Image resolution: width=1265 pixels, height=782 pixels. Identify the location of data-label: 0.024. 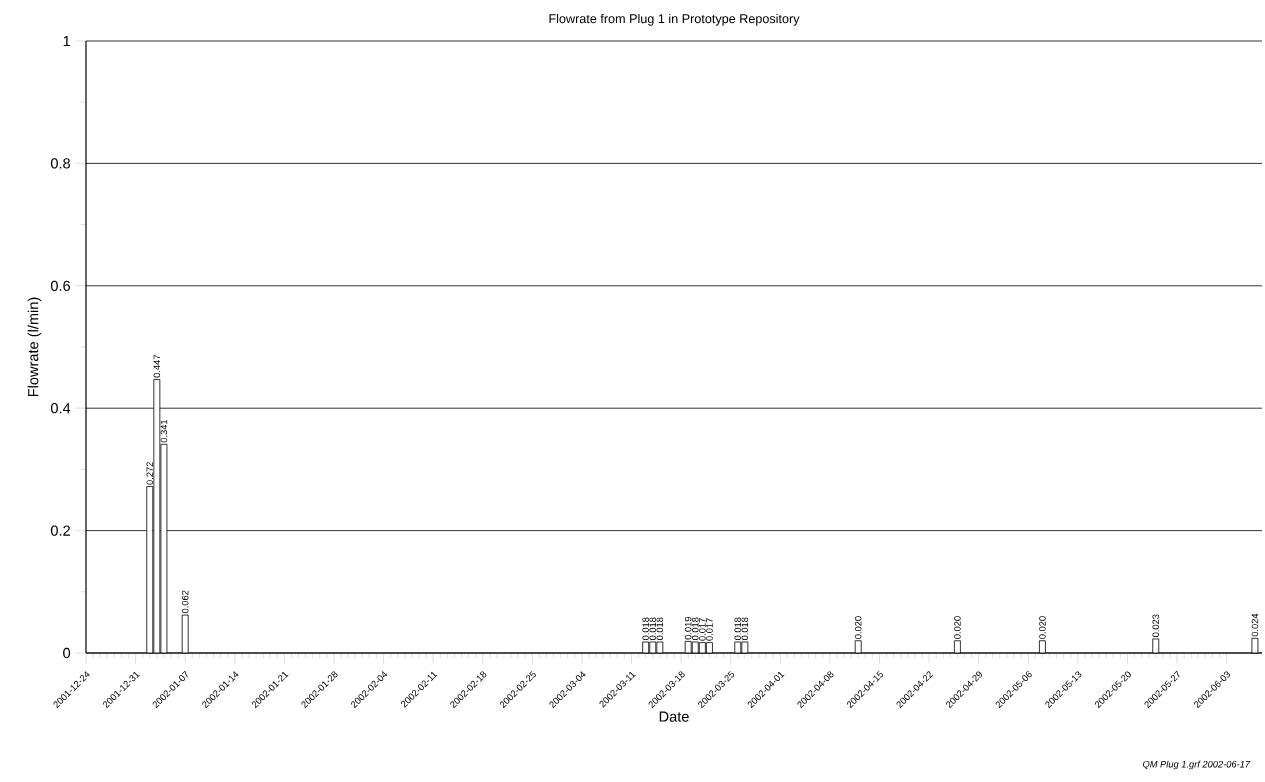
(1255, 625).